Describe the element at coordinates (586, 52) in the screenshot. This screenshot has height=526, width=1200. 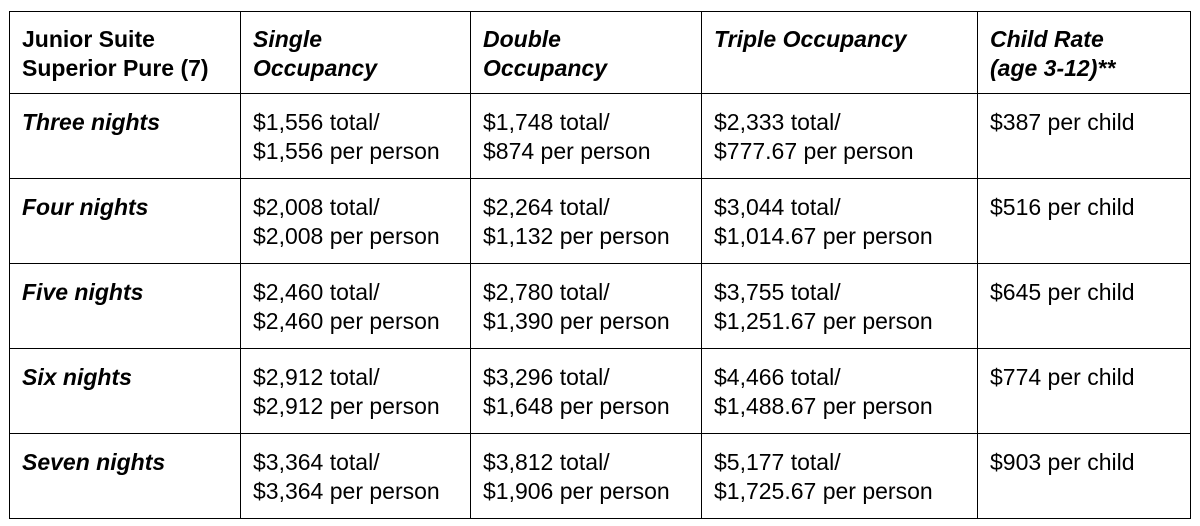
I see `header-double-occupancy: Double Occupancy` at that location.